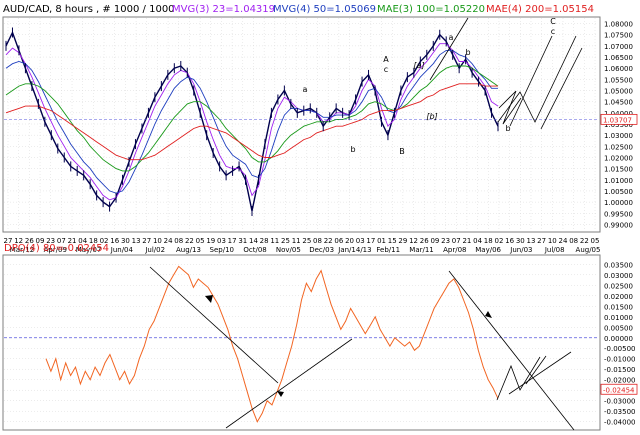  I want to click on wave-label: [a], so click(418, 65).